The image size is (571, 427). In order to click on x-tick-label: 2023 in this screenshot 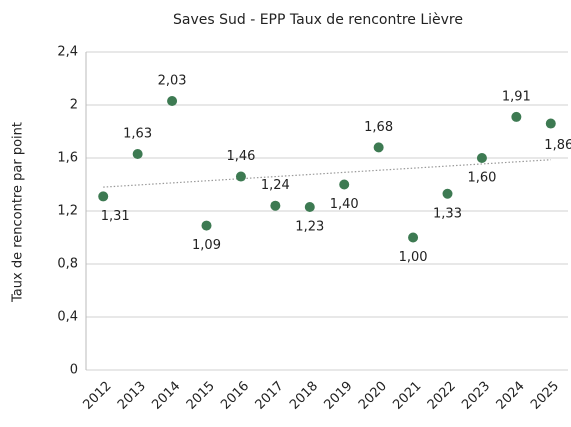, I will do `click(476, 396)`.